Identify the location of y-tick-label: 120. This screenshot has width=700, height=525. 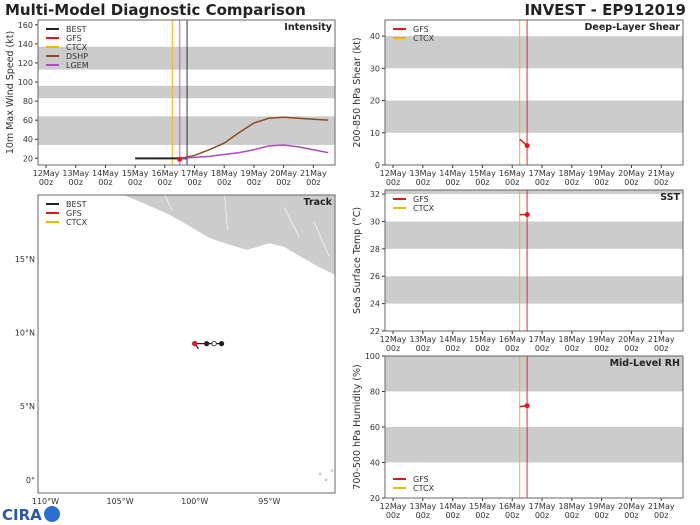
(25, 63).